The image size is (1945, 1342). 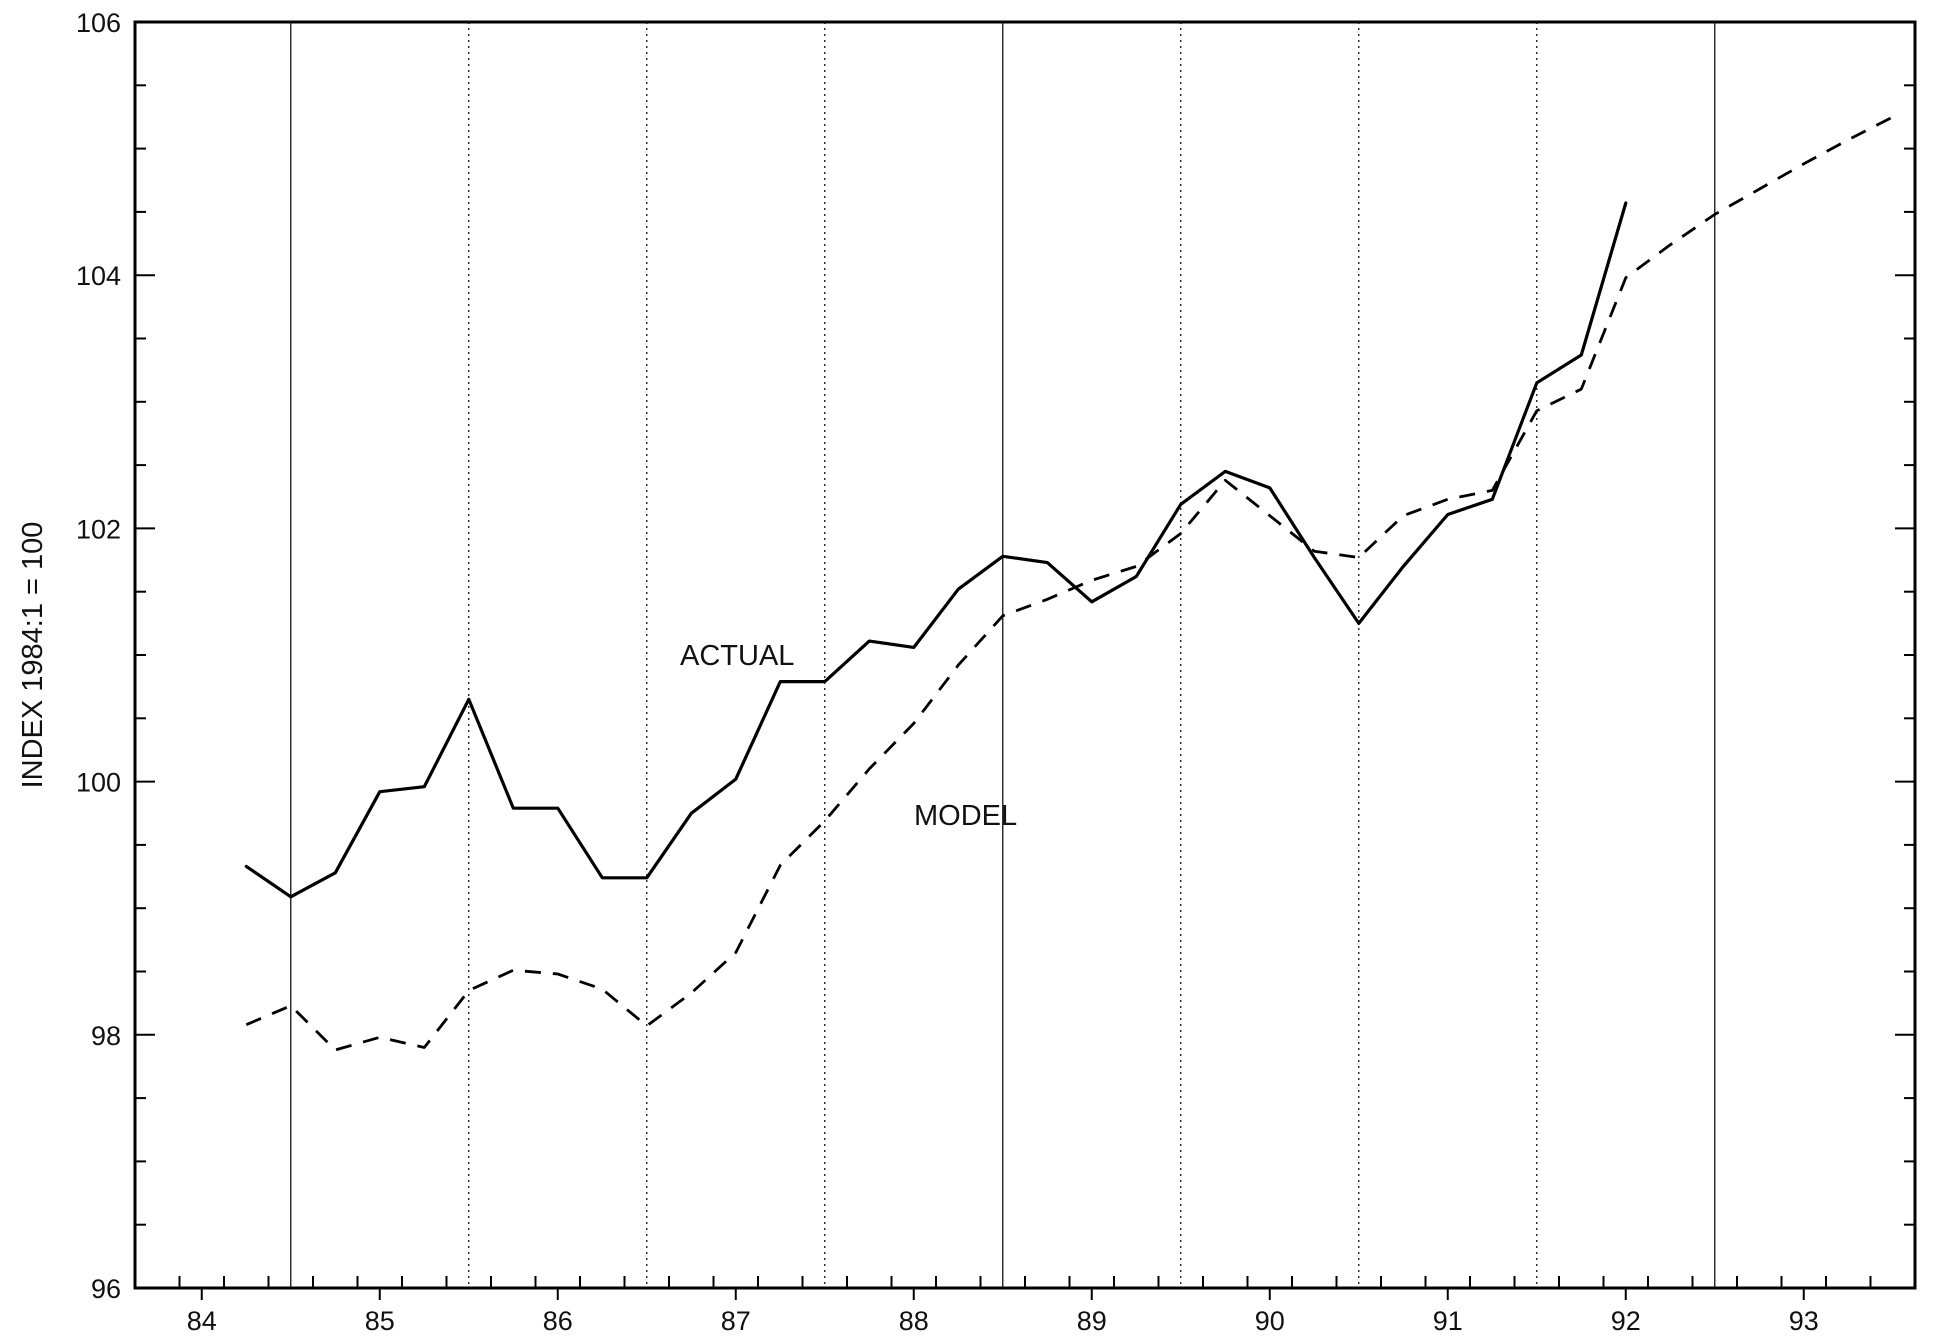 What do you see at coordinates (380, 1321) in the screenshot?
I see `x-tick-label: 85` at bounding box center [380, 1321].